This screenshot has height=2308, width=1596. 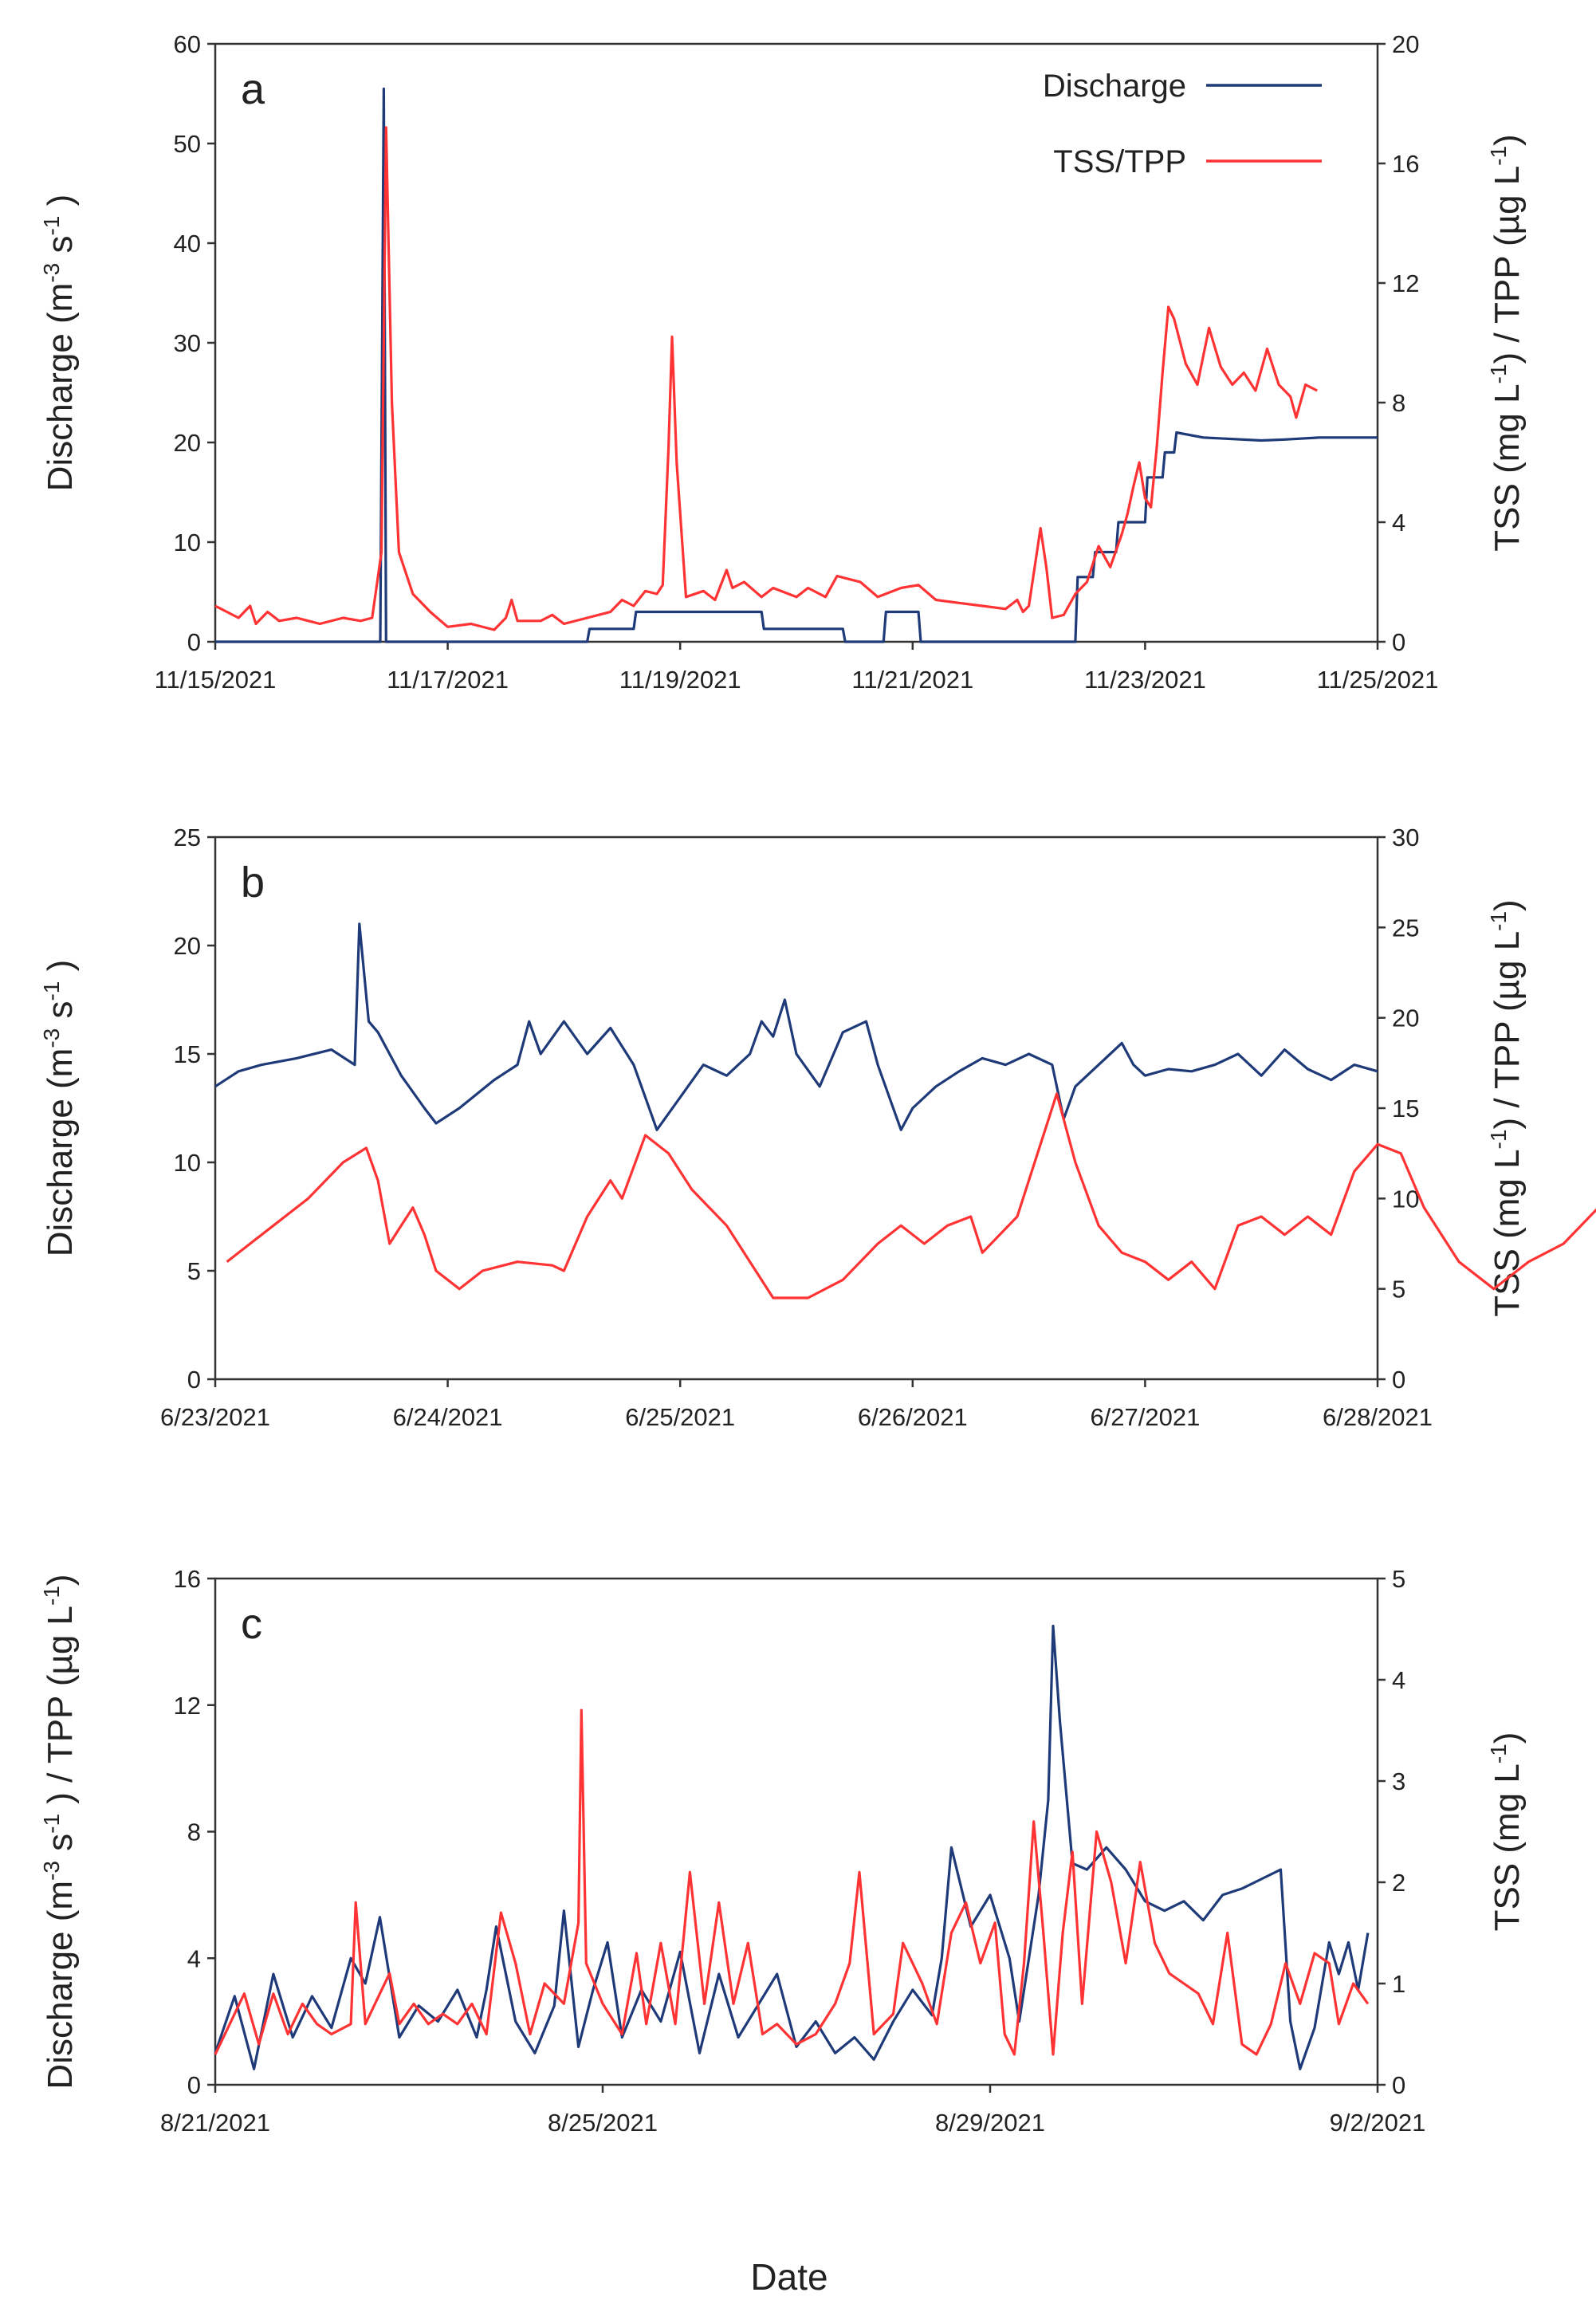 I want to click on x-tick-label: 8/25/2021, so click(x=603, y=2123).